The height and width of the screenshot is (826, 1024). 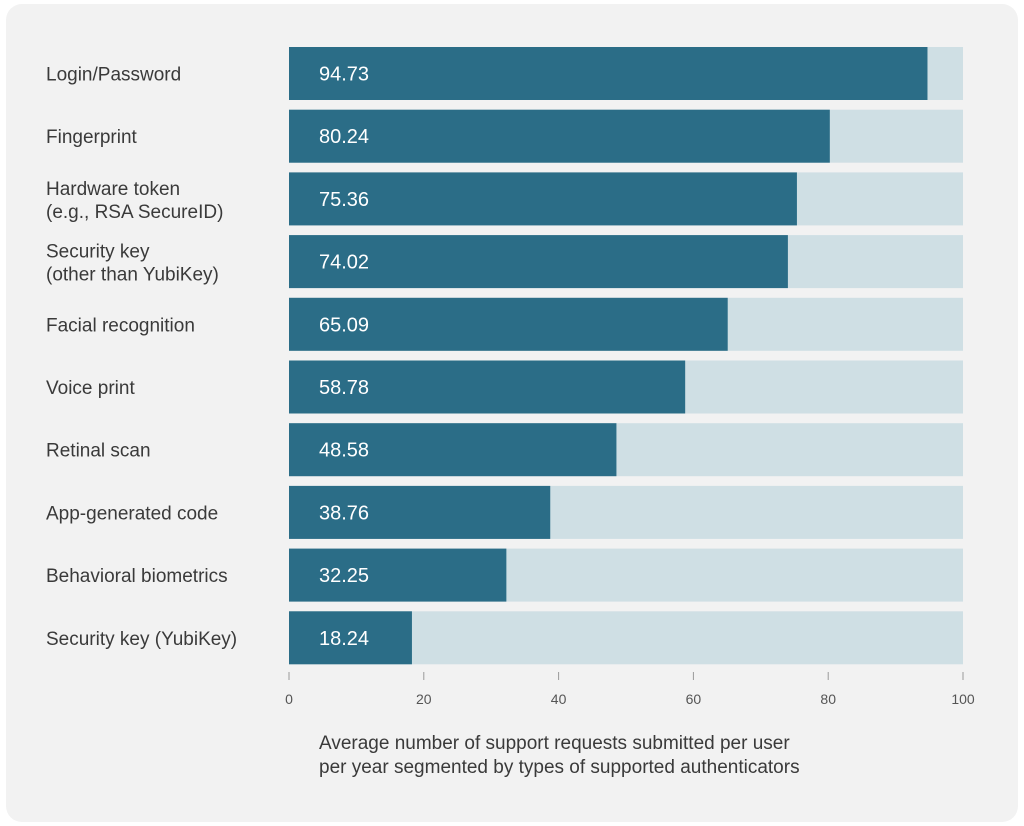 What do you see at coordinates (113, 189) in the screenshot?
I see `category-label: Hardware token` at bounding box center [113, 189].